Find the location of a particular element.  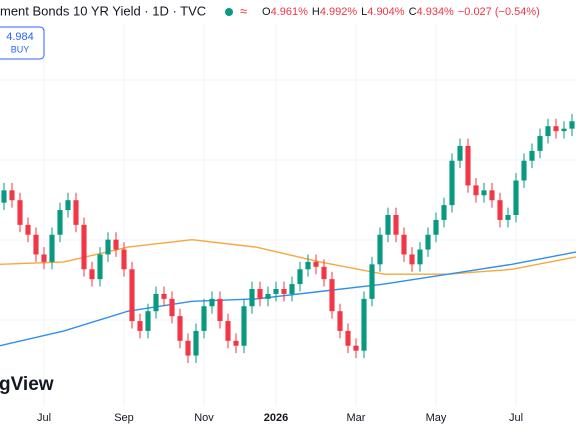

chart-title: ment Bonds 10 YR Yield · 1D · TVC is located at coordinates (103, 10).